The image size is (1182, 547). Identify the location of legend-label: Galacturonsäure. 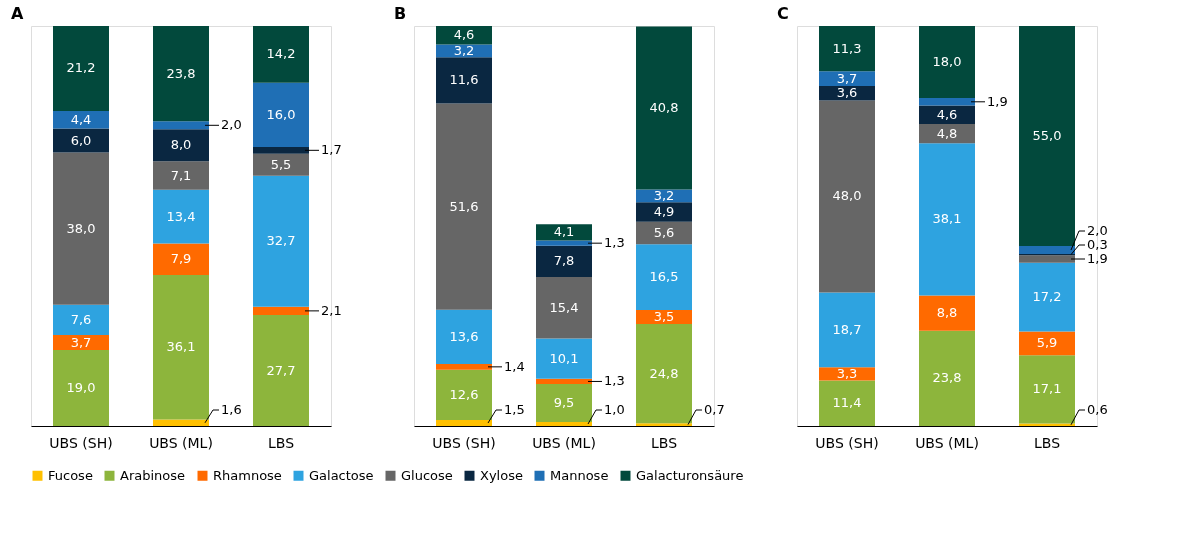
(690, 475).